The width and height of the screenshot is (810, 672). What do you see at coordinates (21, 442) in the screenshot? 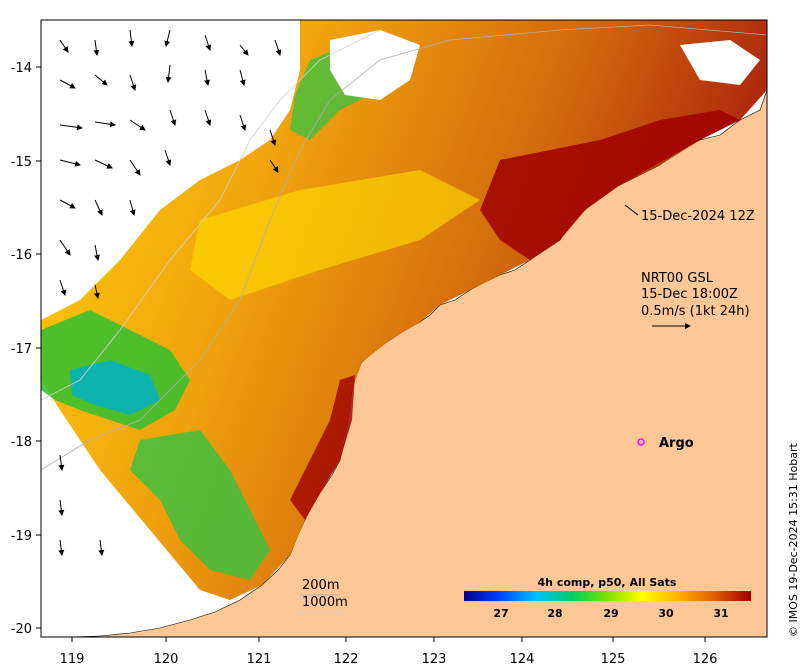
I see `y-tick-18: -18` at bounding box center [21, 442].